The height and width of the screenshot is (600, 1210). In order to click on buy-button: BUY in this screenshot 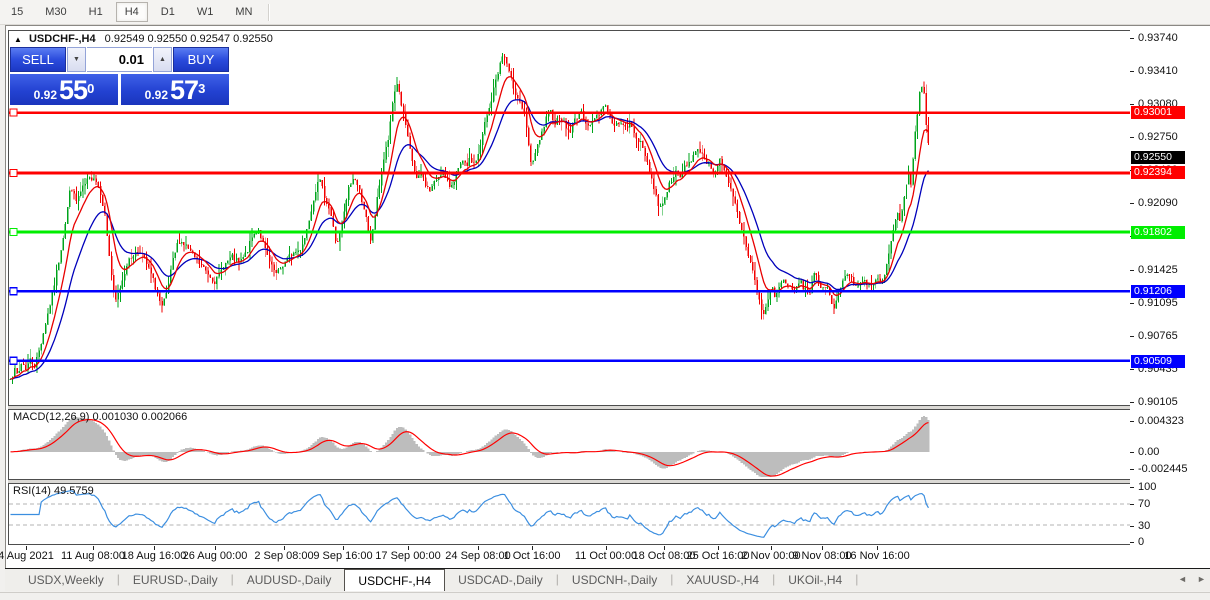, I will do `click(201, 59)`.